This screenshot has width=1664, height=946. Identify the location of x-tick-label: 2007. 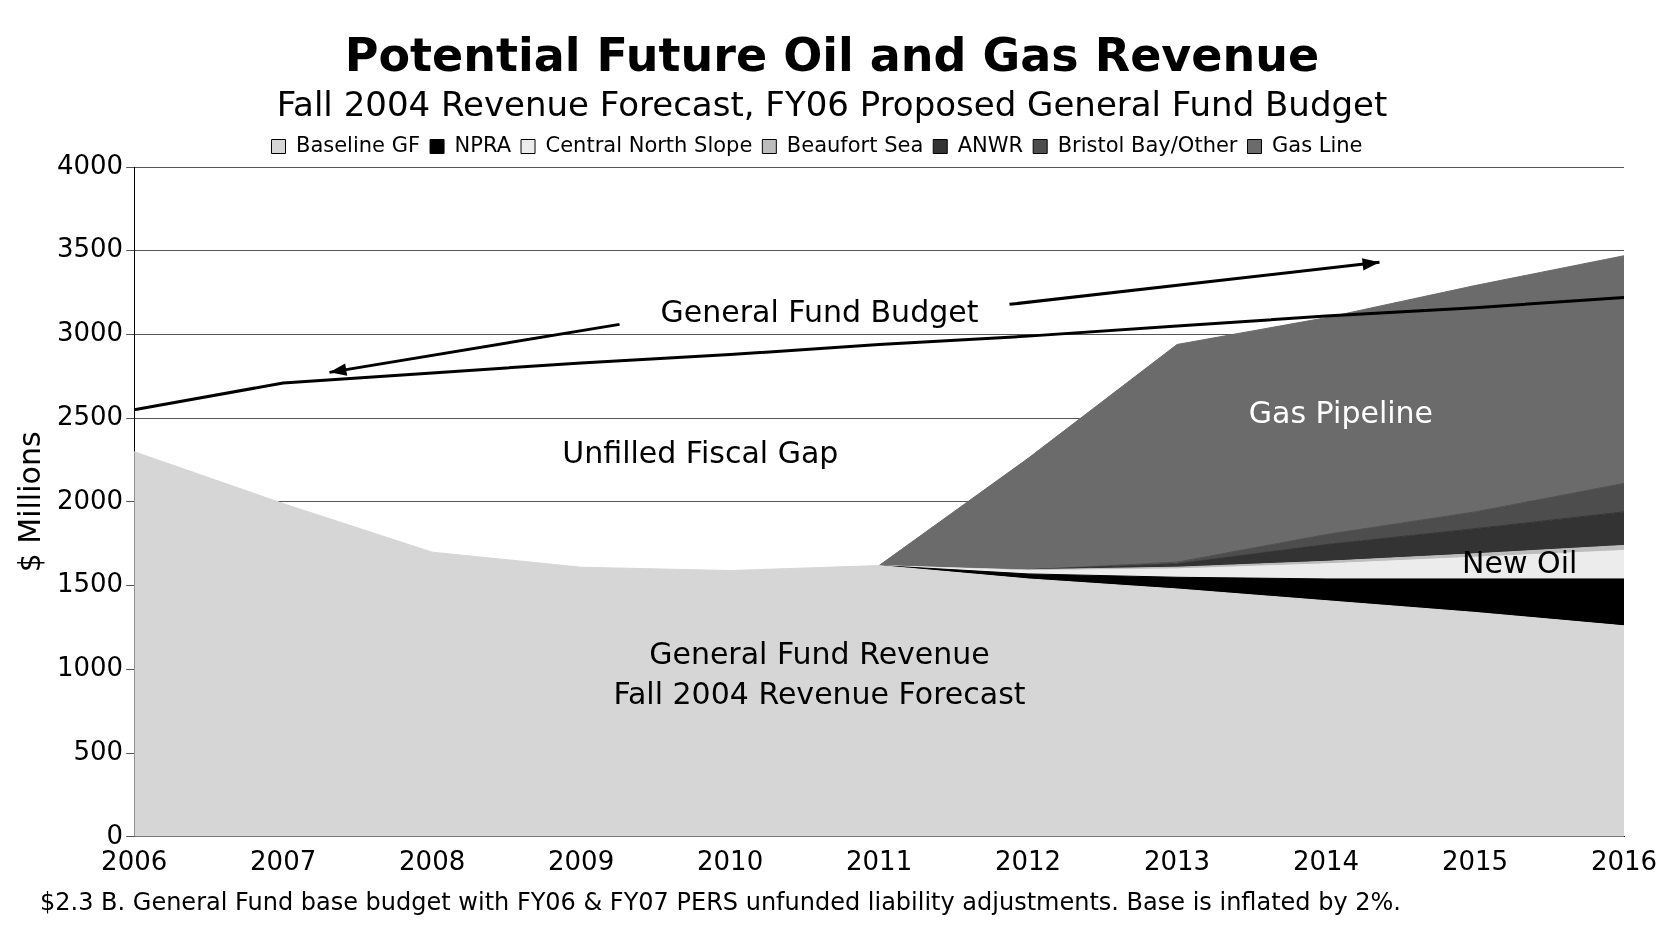
(283, 861).